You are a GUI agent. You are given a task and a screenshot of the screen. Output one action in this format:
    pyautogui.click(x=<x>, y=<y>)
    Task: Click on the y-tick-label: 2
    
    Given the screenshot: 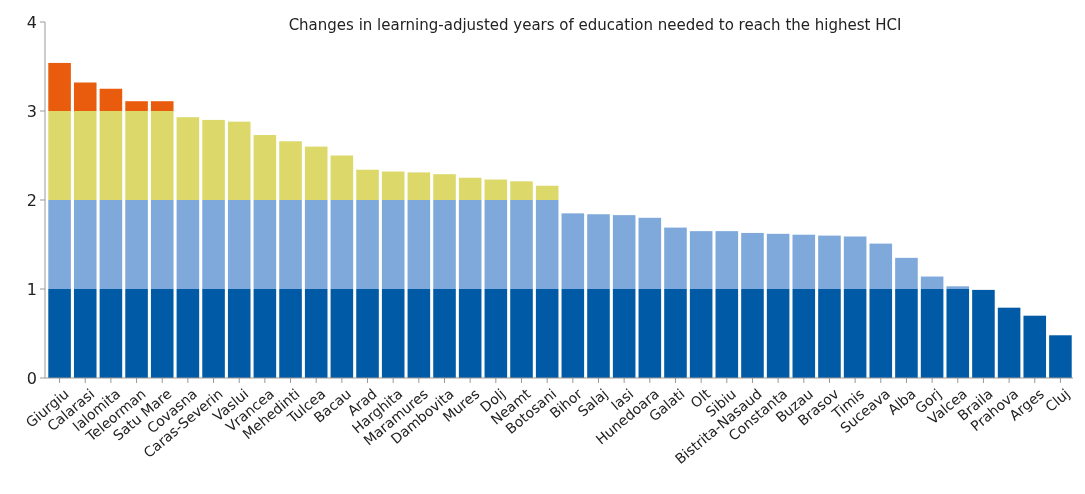 What is the action you would take?
    pyautogui.click(x=31, y=200)
    